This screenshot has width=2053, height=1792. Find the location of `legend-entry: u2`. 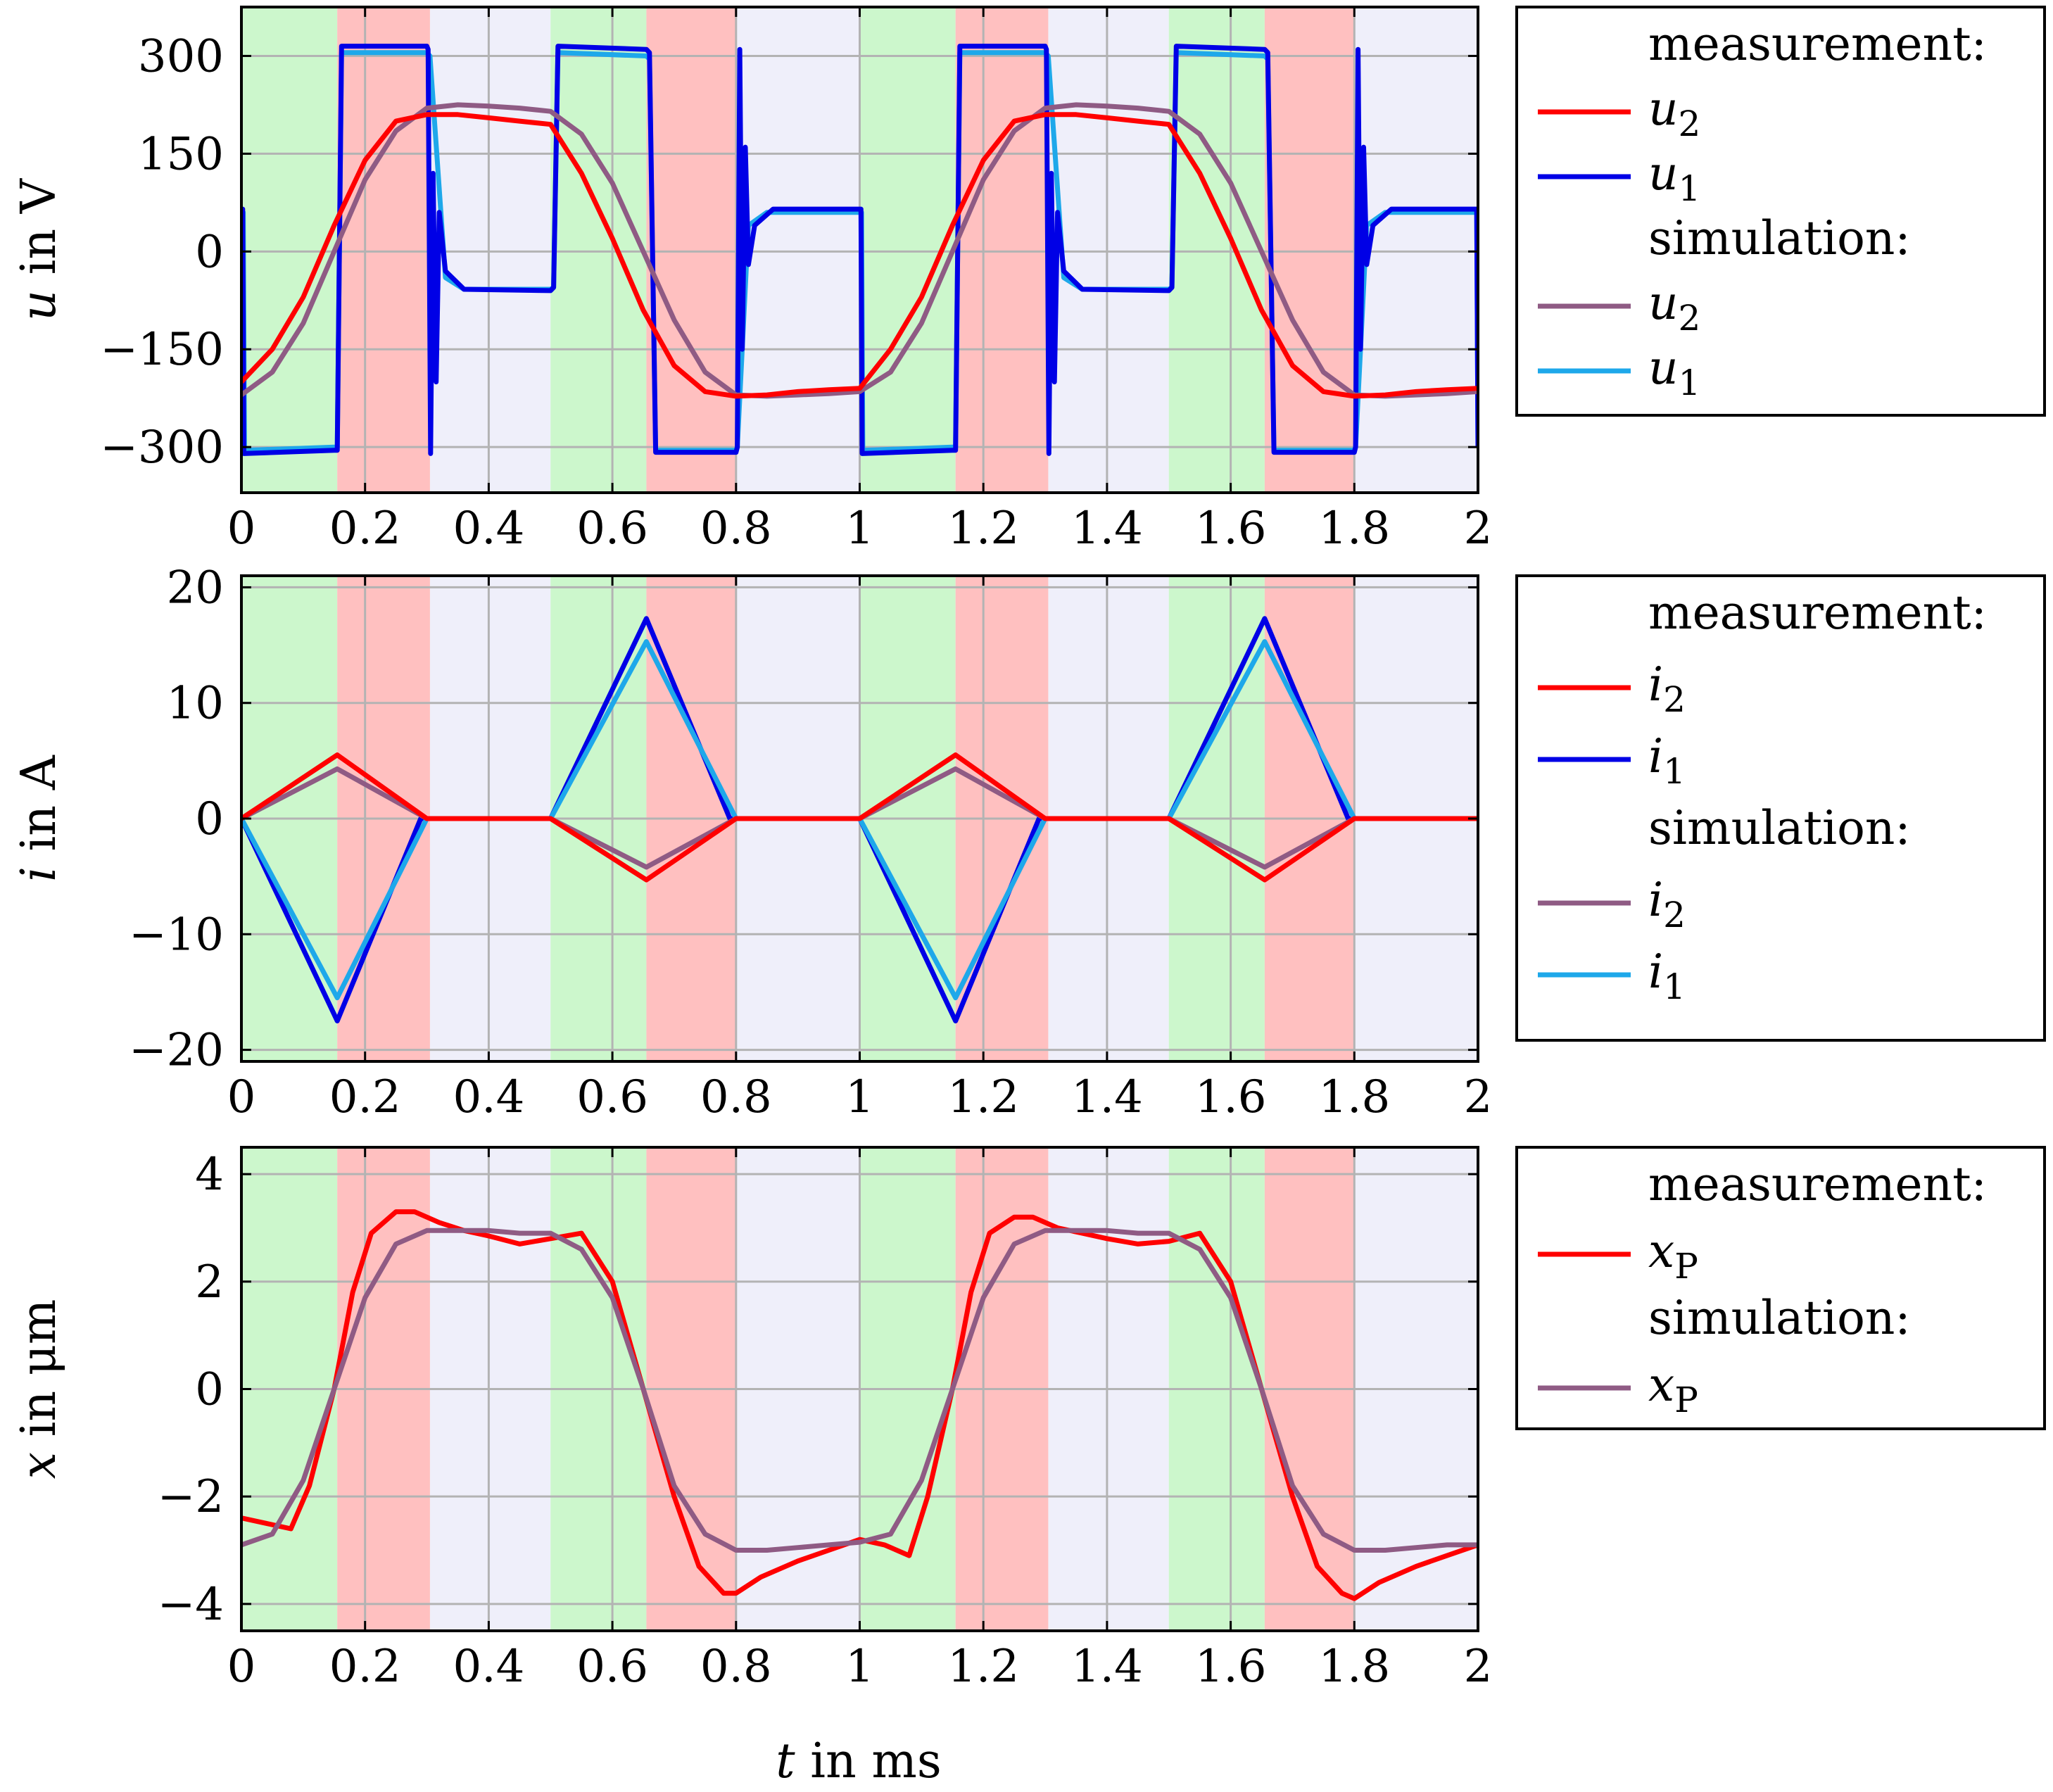

legend-entry: u2 is located at coordinates (1674, 307).